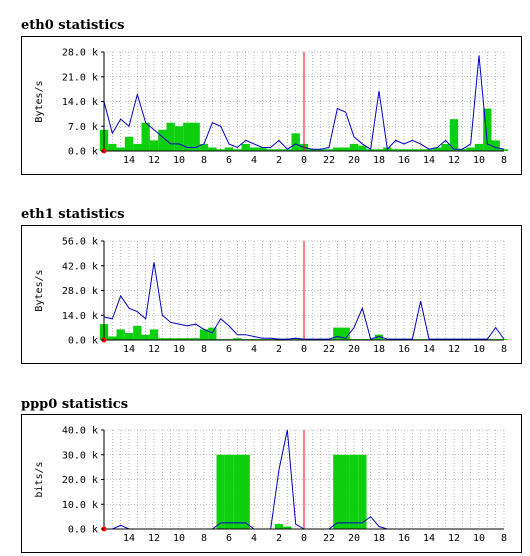 The height and width of the screenshot is (556, 530). I want to click on y-tick-label: 7.0 k, so click(83, 127).